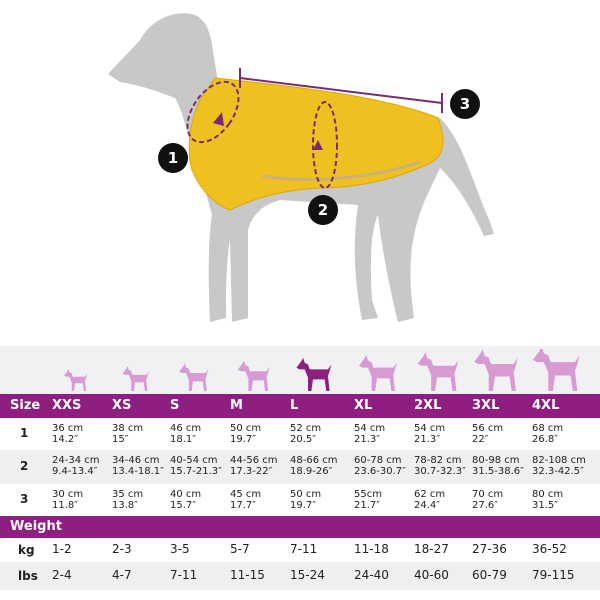 The width and height of the screenshot is (600, 600). What do you see at coordinates (28, 576) in the screenshot?
I see `row-label: lbs` at bounding box center [28, 576].